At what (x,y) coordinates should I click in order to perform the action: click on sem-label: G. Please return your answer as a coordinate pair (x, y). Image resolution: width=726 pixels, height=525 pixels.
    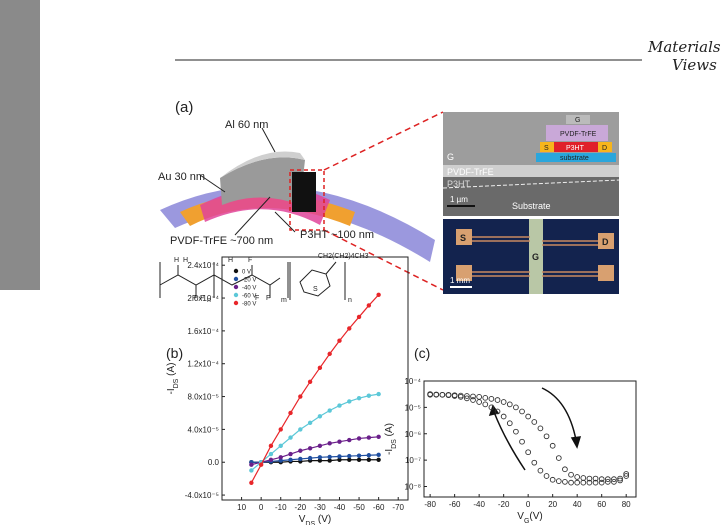
    Looking at the image, I should click on (577, 120).